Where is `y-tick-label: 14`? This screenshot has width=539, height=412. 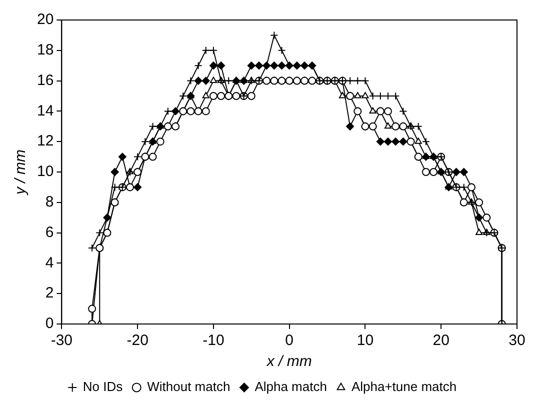
y-tick-label: 14 is located at coordinates (45, 111).